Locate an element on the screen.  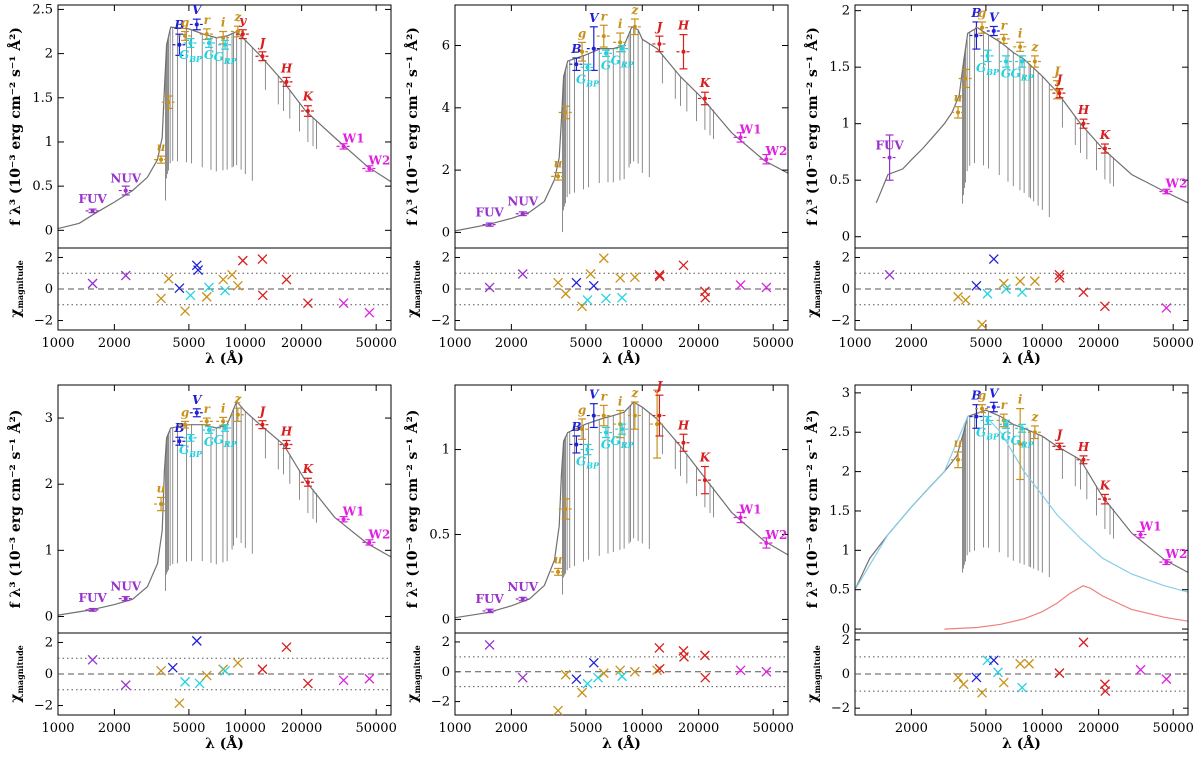
y-tick-label: 4 is located at coordinates (446, 108).